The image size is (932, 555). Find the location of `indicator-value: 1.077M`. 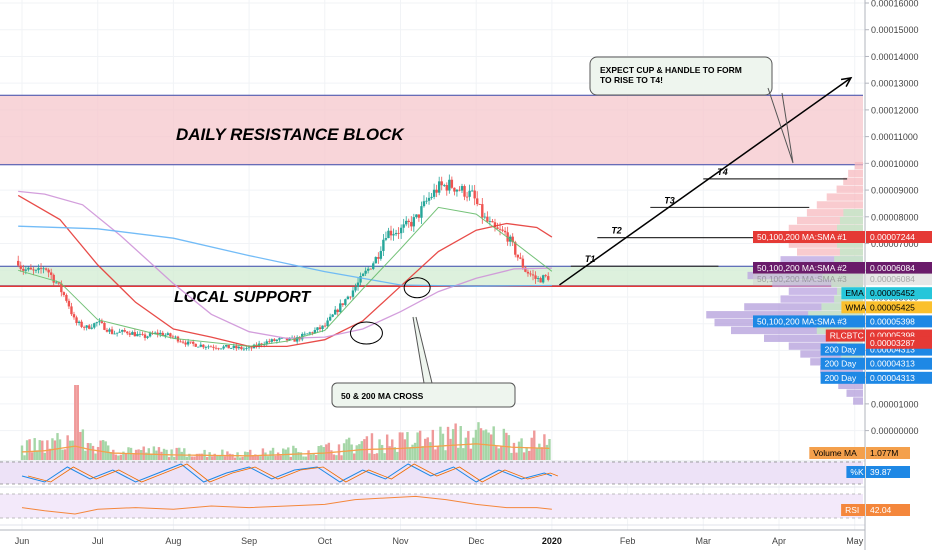

indicator-value: 1.077M is located at coordinates (884, 453).